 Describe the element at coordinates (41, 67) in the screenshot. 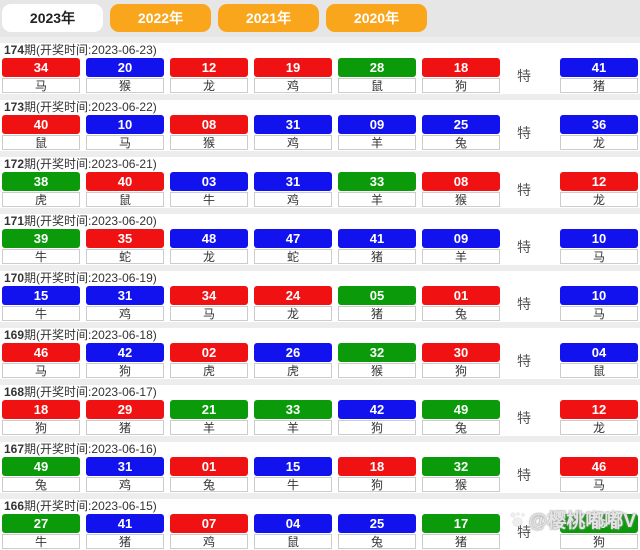

I see `ball-chip: 34` at that location.